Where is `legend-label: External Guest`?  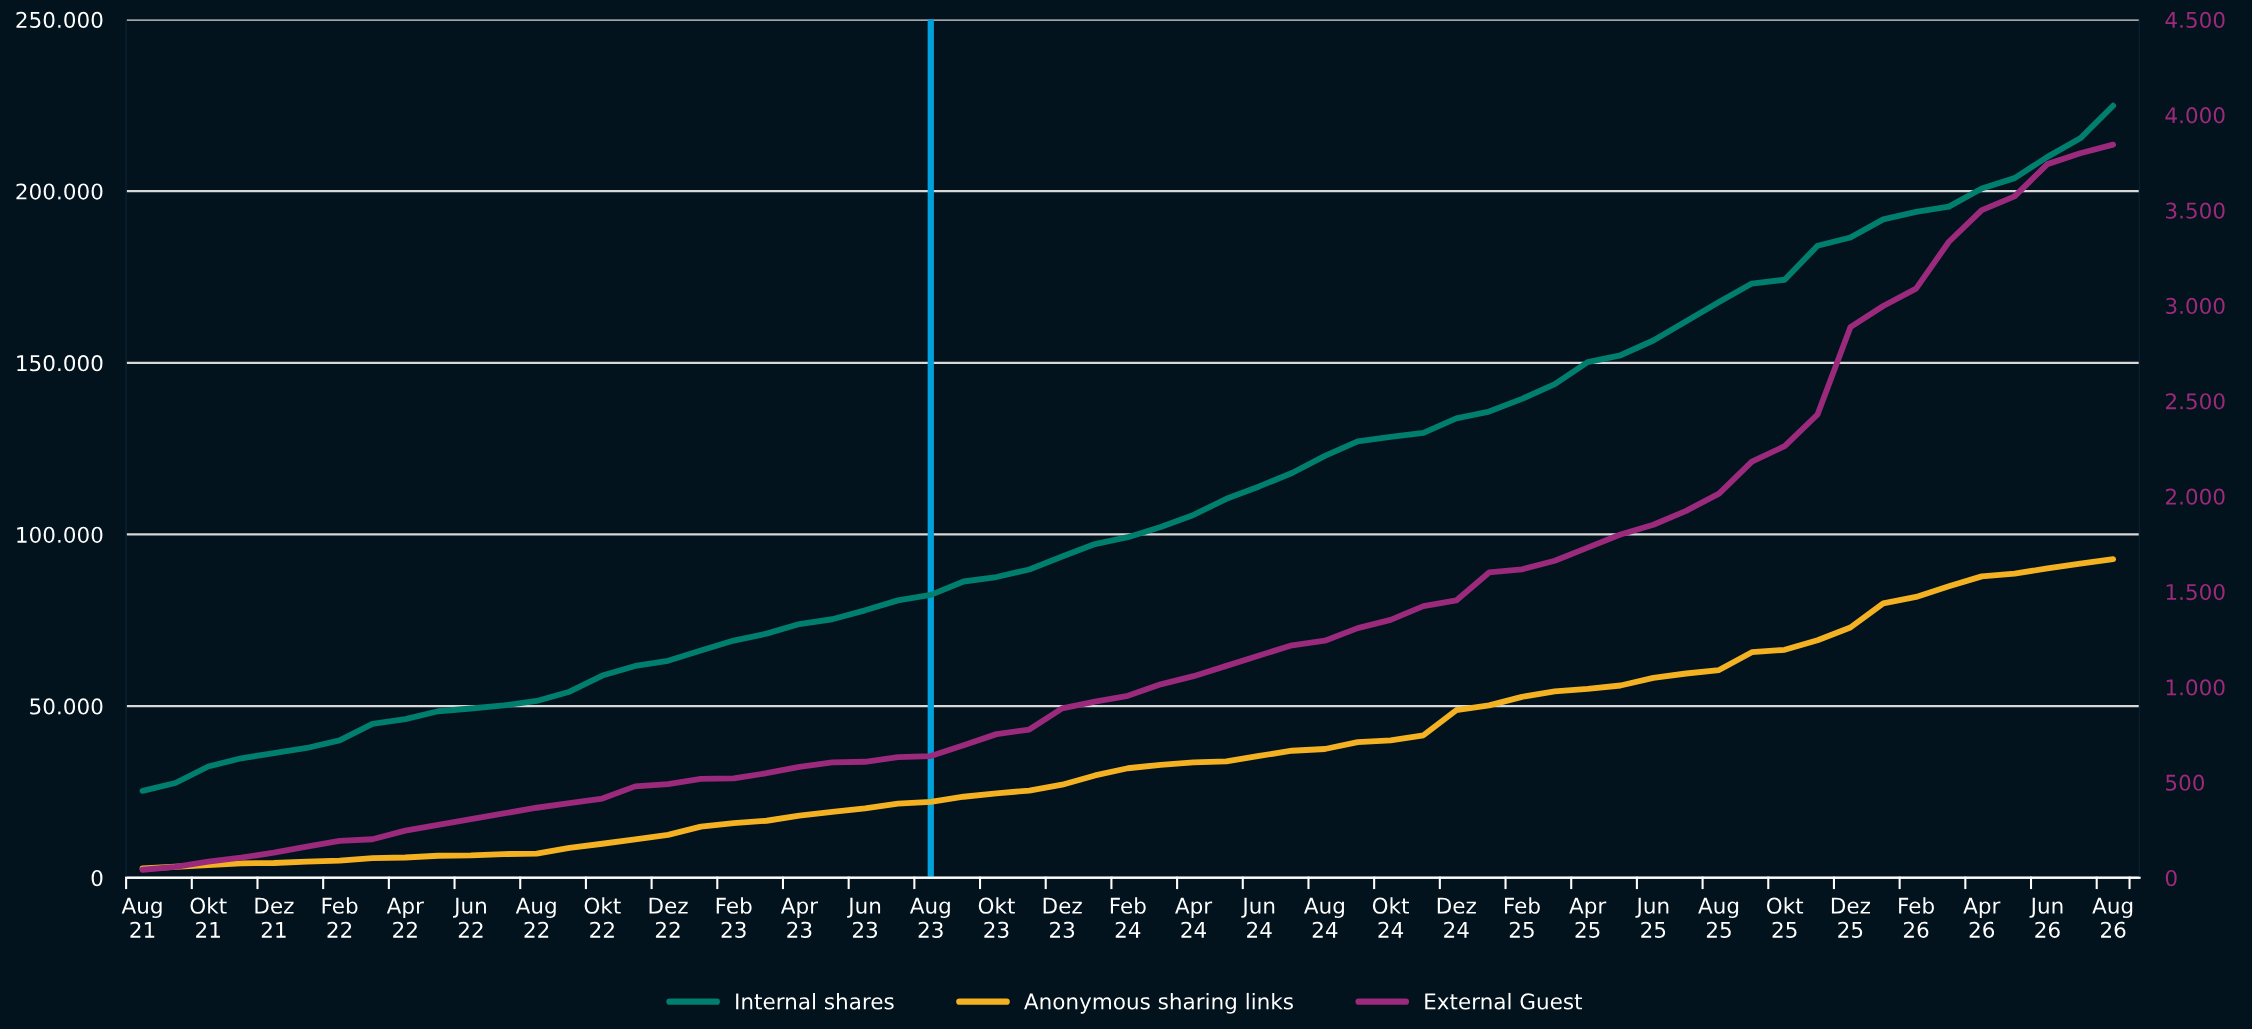 legend-label: External Guest is located at coordinates (1504, 1001).